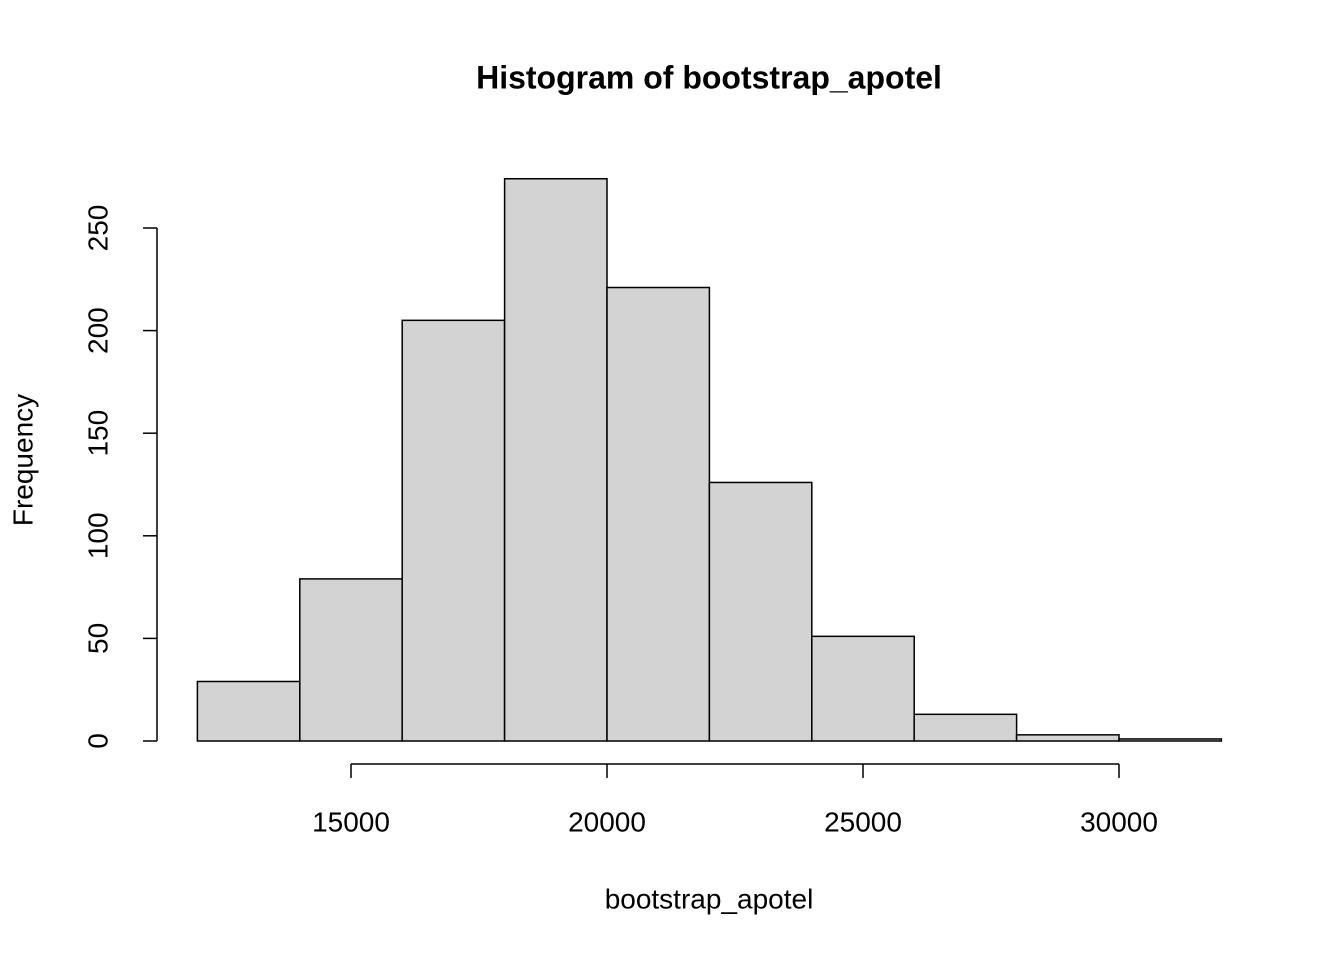 The image size is (1344, 960). What do you see at coordinates (97, 228) in the screenshot?
I see `y-tick-label: 250` at bounding box center [97, 228].